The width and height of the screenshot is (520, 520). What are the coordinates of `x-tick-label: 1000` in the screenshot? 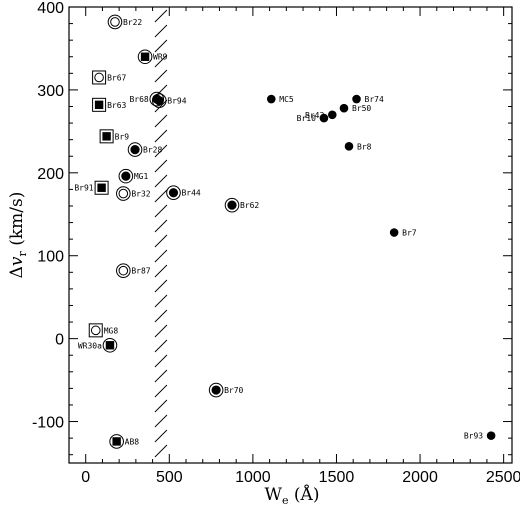 It's located at (253, 477).